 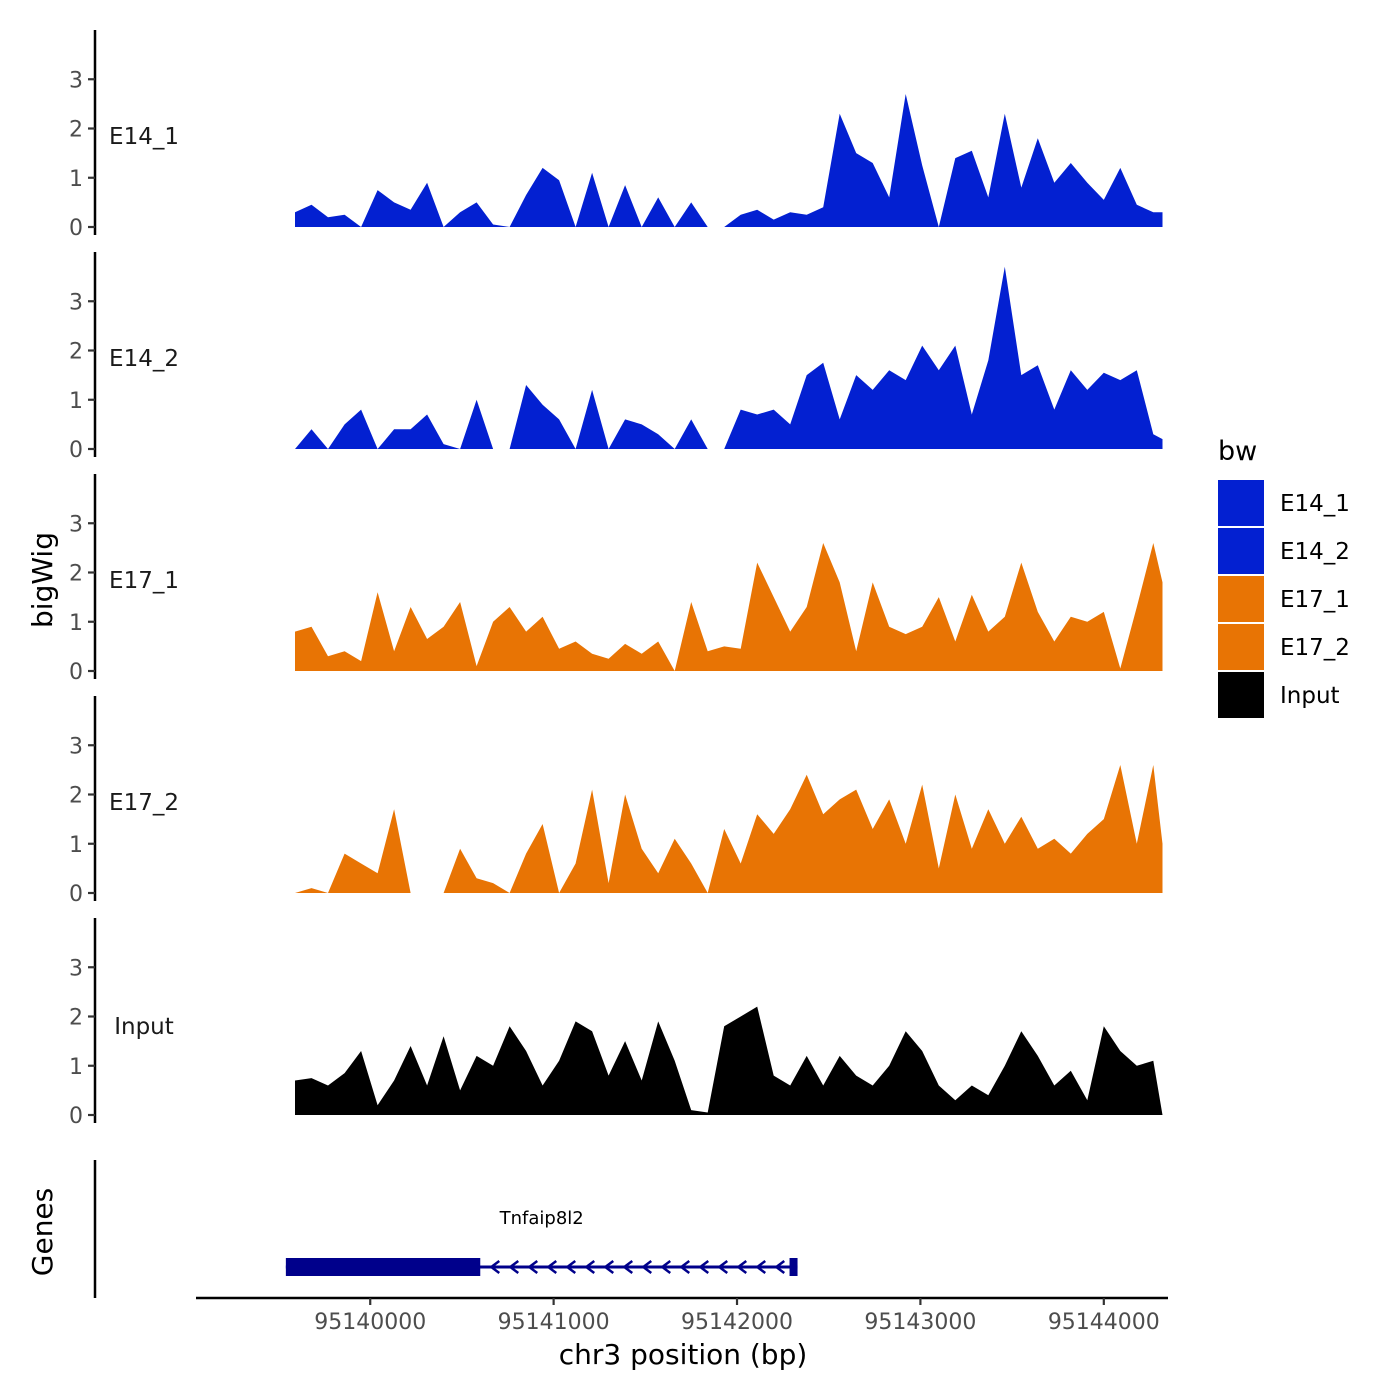 I want to click on track-label: E14_2, so click(x=144, y=359).